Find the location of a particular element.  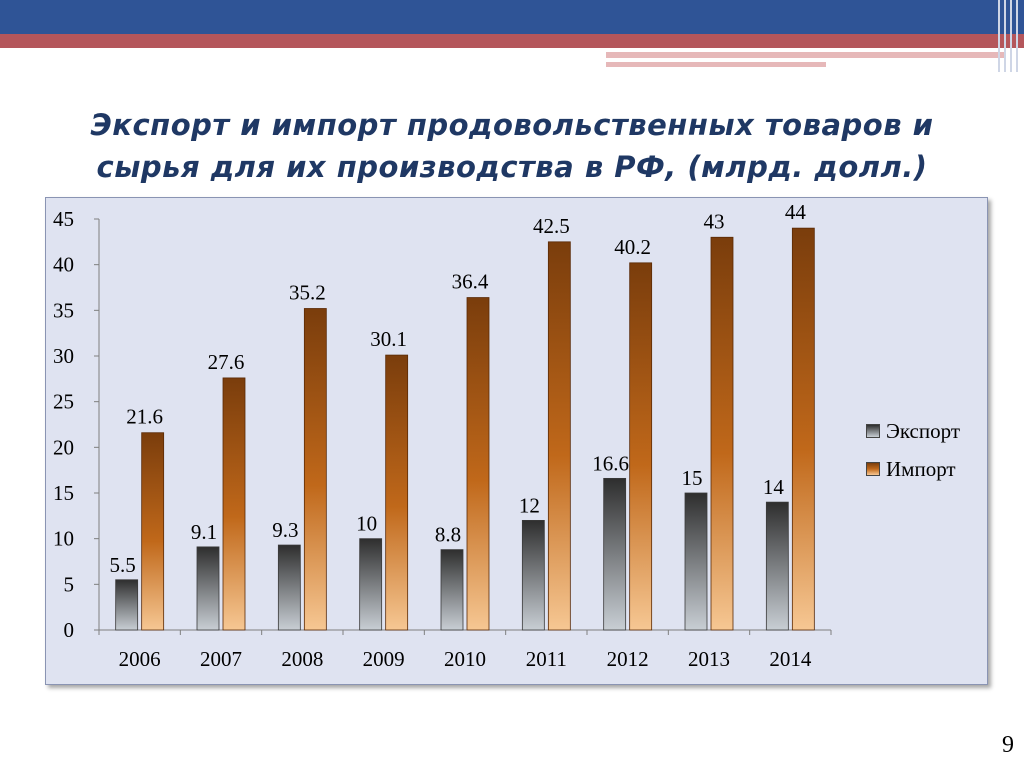

data-label-import: 36.4 is located at coordinates (470, 282).